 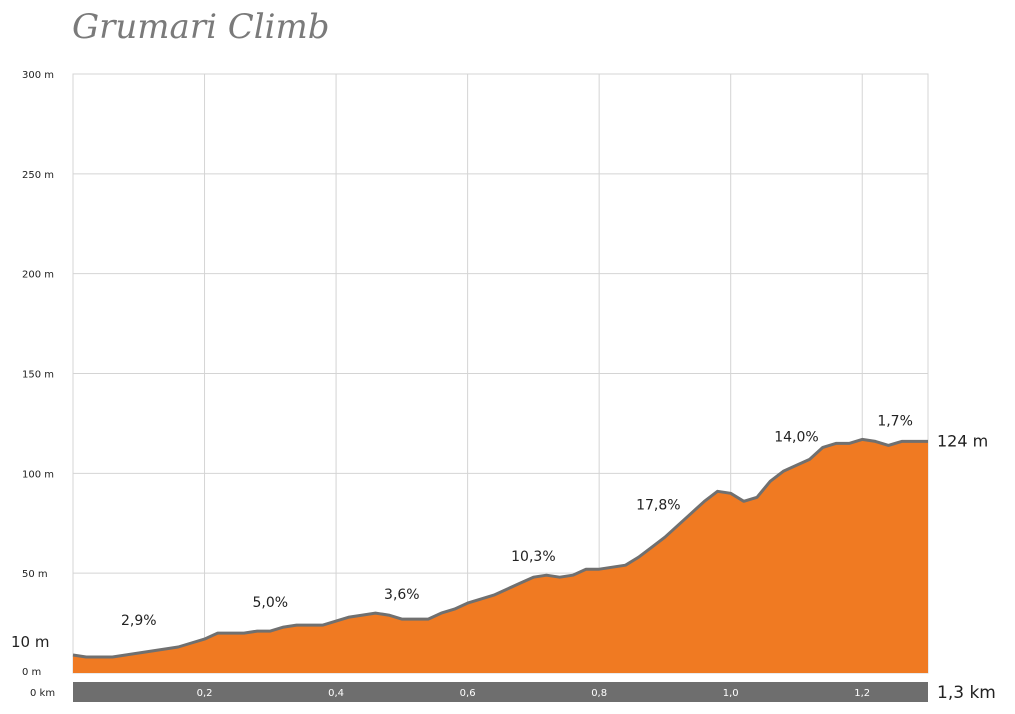 I want to click on end-elevation-label: 124 m, so click(x=962, y=440).